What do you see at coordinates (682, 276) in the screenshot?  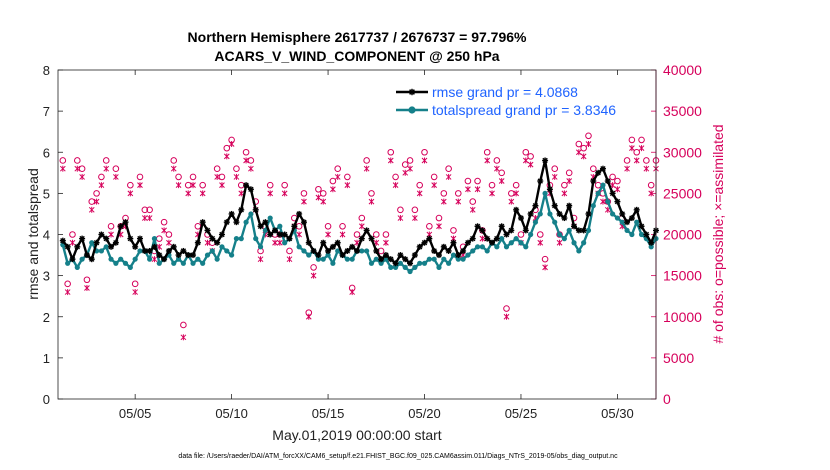 I see `y-tick-label-right: 15000` at bounding box center [682, 276].